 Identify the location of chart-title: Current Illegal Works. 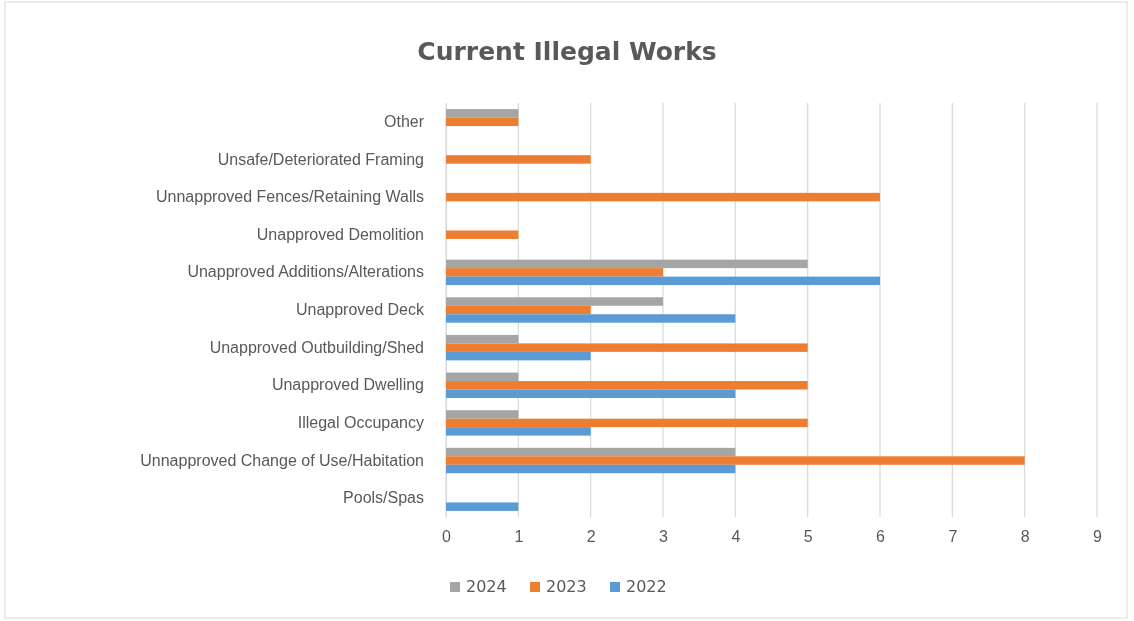
(567, 51).